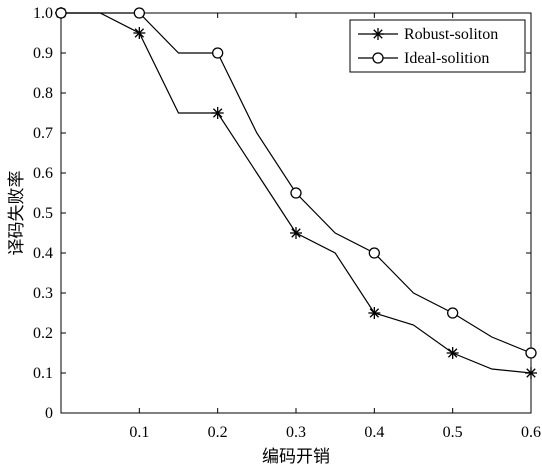  Describe the element at coordinates (43, 373) in the screenshot. I see `y-tick-label-1: 0.1` at that location.